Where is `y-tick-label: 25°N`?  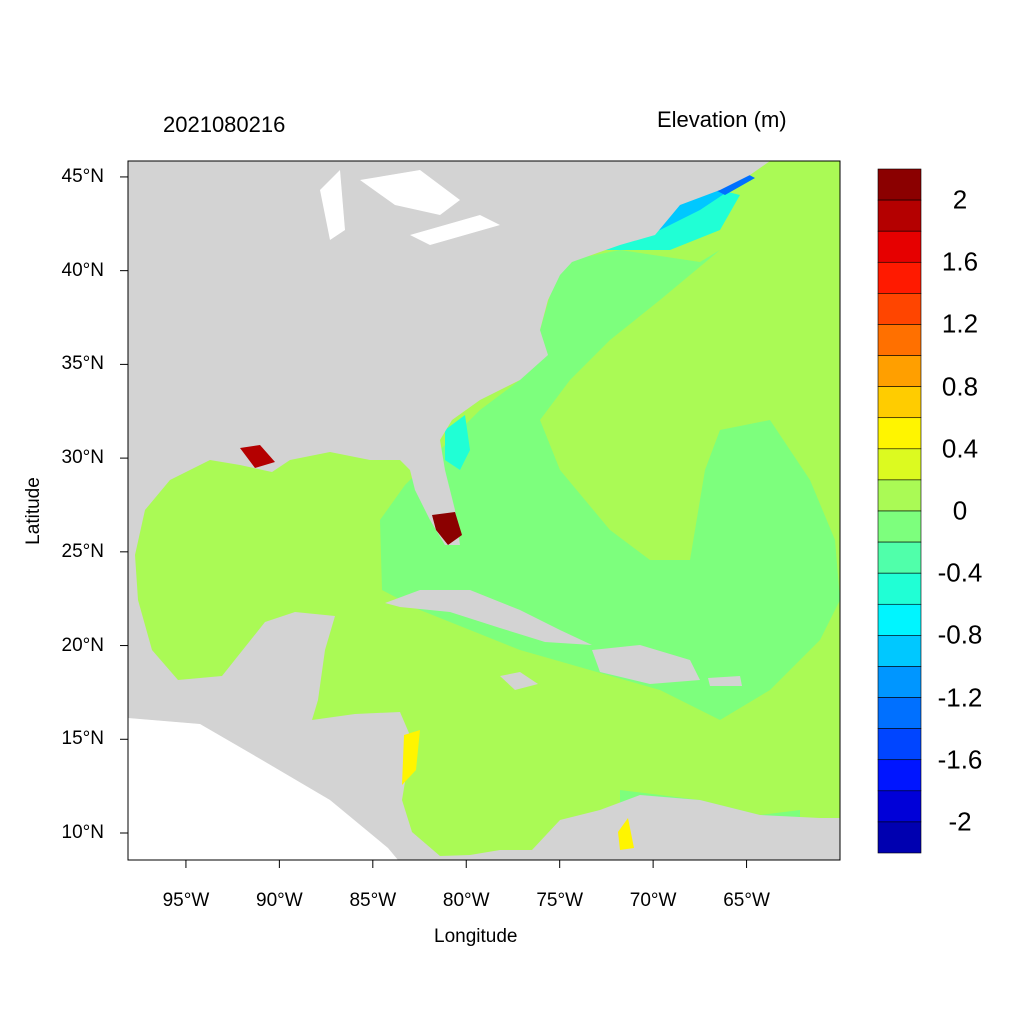 y-tick-label: 25°N is located at coordinates (82, 551).